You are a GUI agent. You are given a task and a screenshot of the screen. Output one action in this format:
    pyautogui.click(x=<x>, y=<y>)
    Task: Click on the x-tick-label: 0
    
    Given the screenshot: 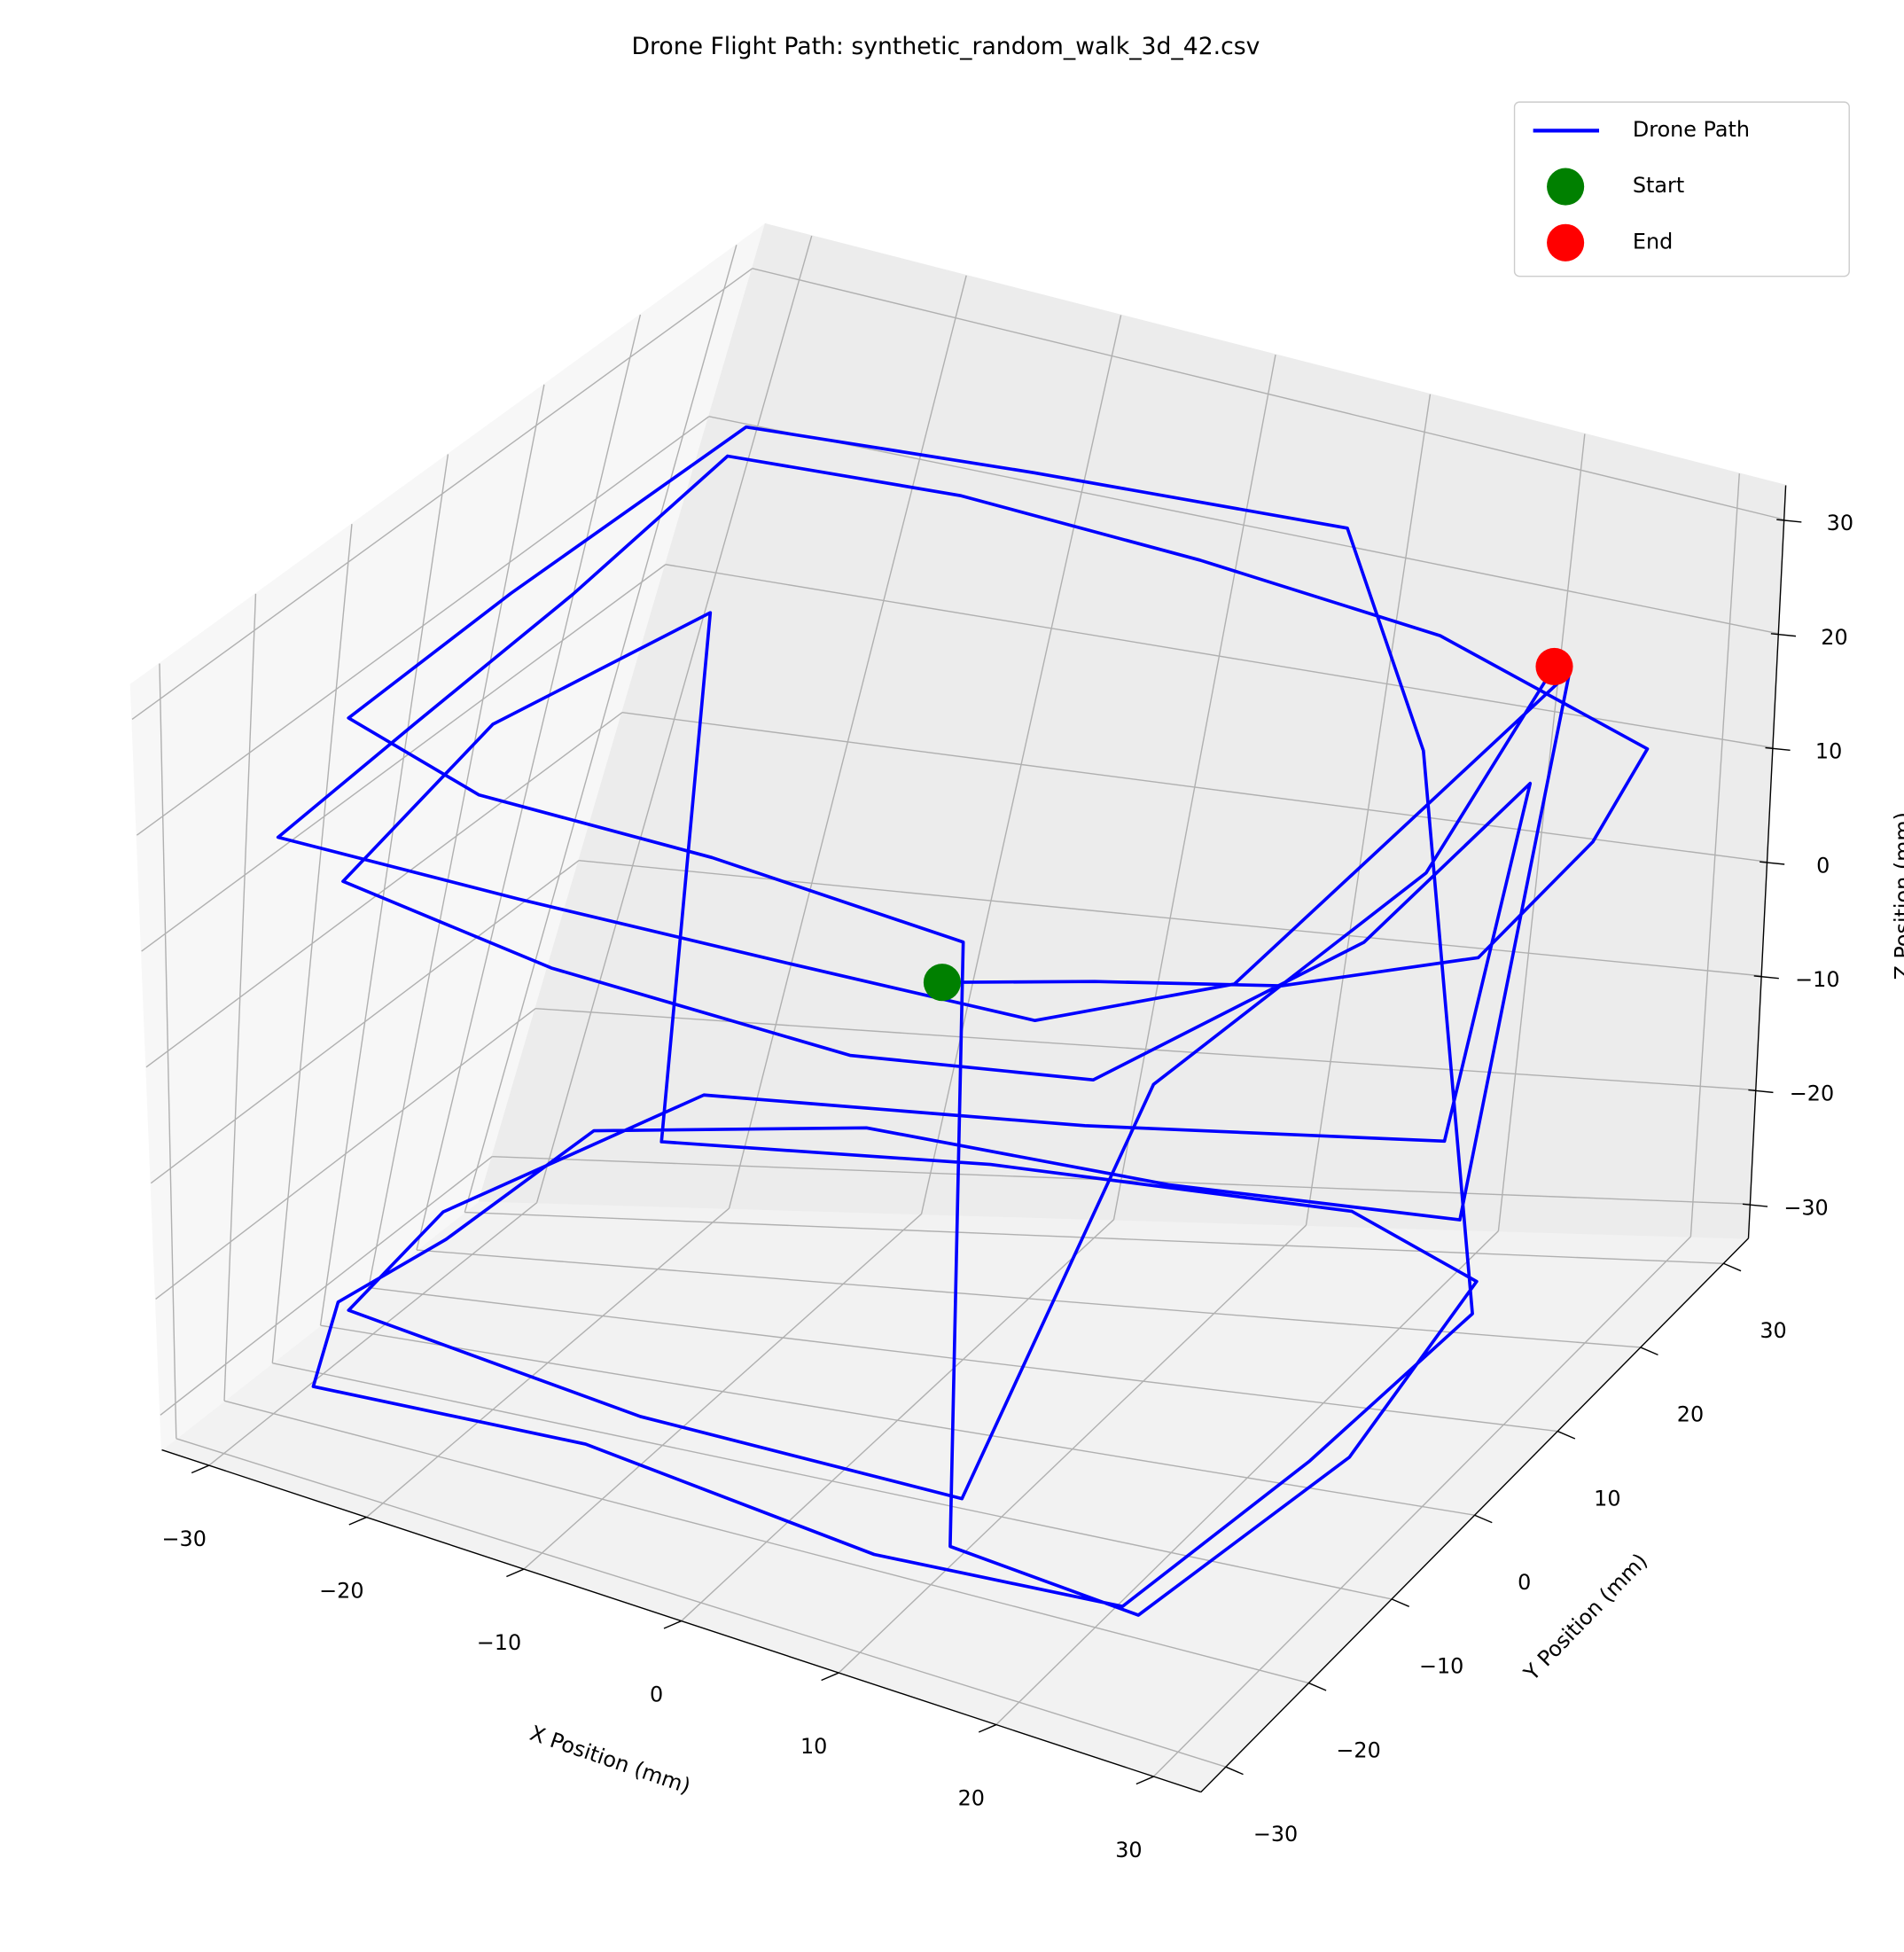 What is the action you would take?
    pyautogui.click(x=656, y=1694)
    